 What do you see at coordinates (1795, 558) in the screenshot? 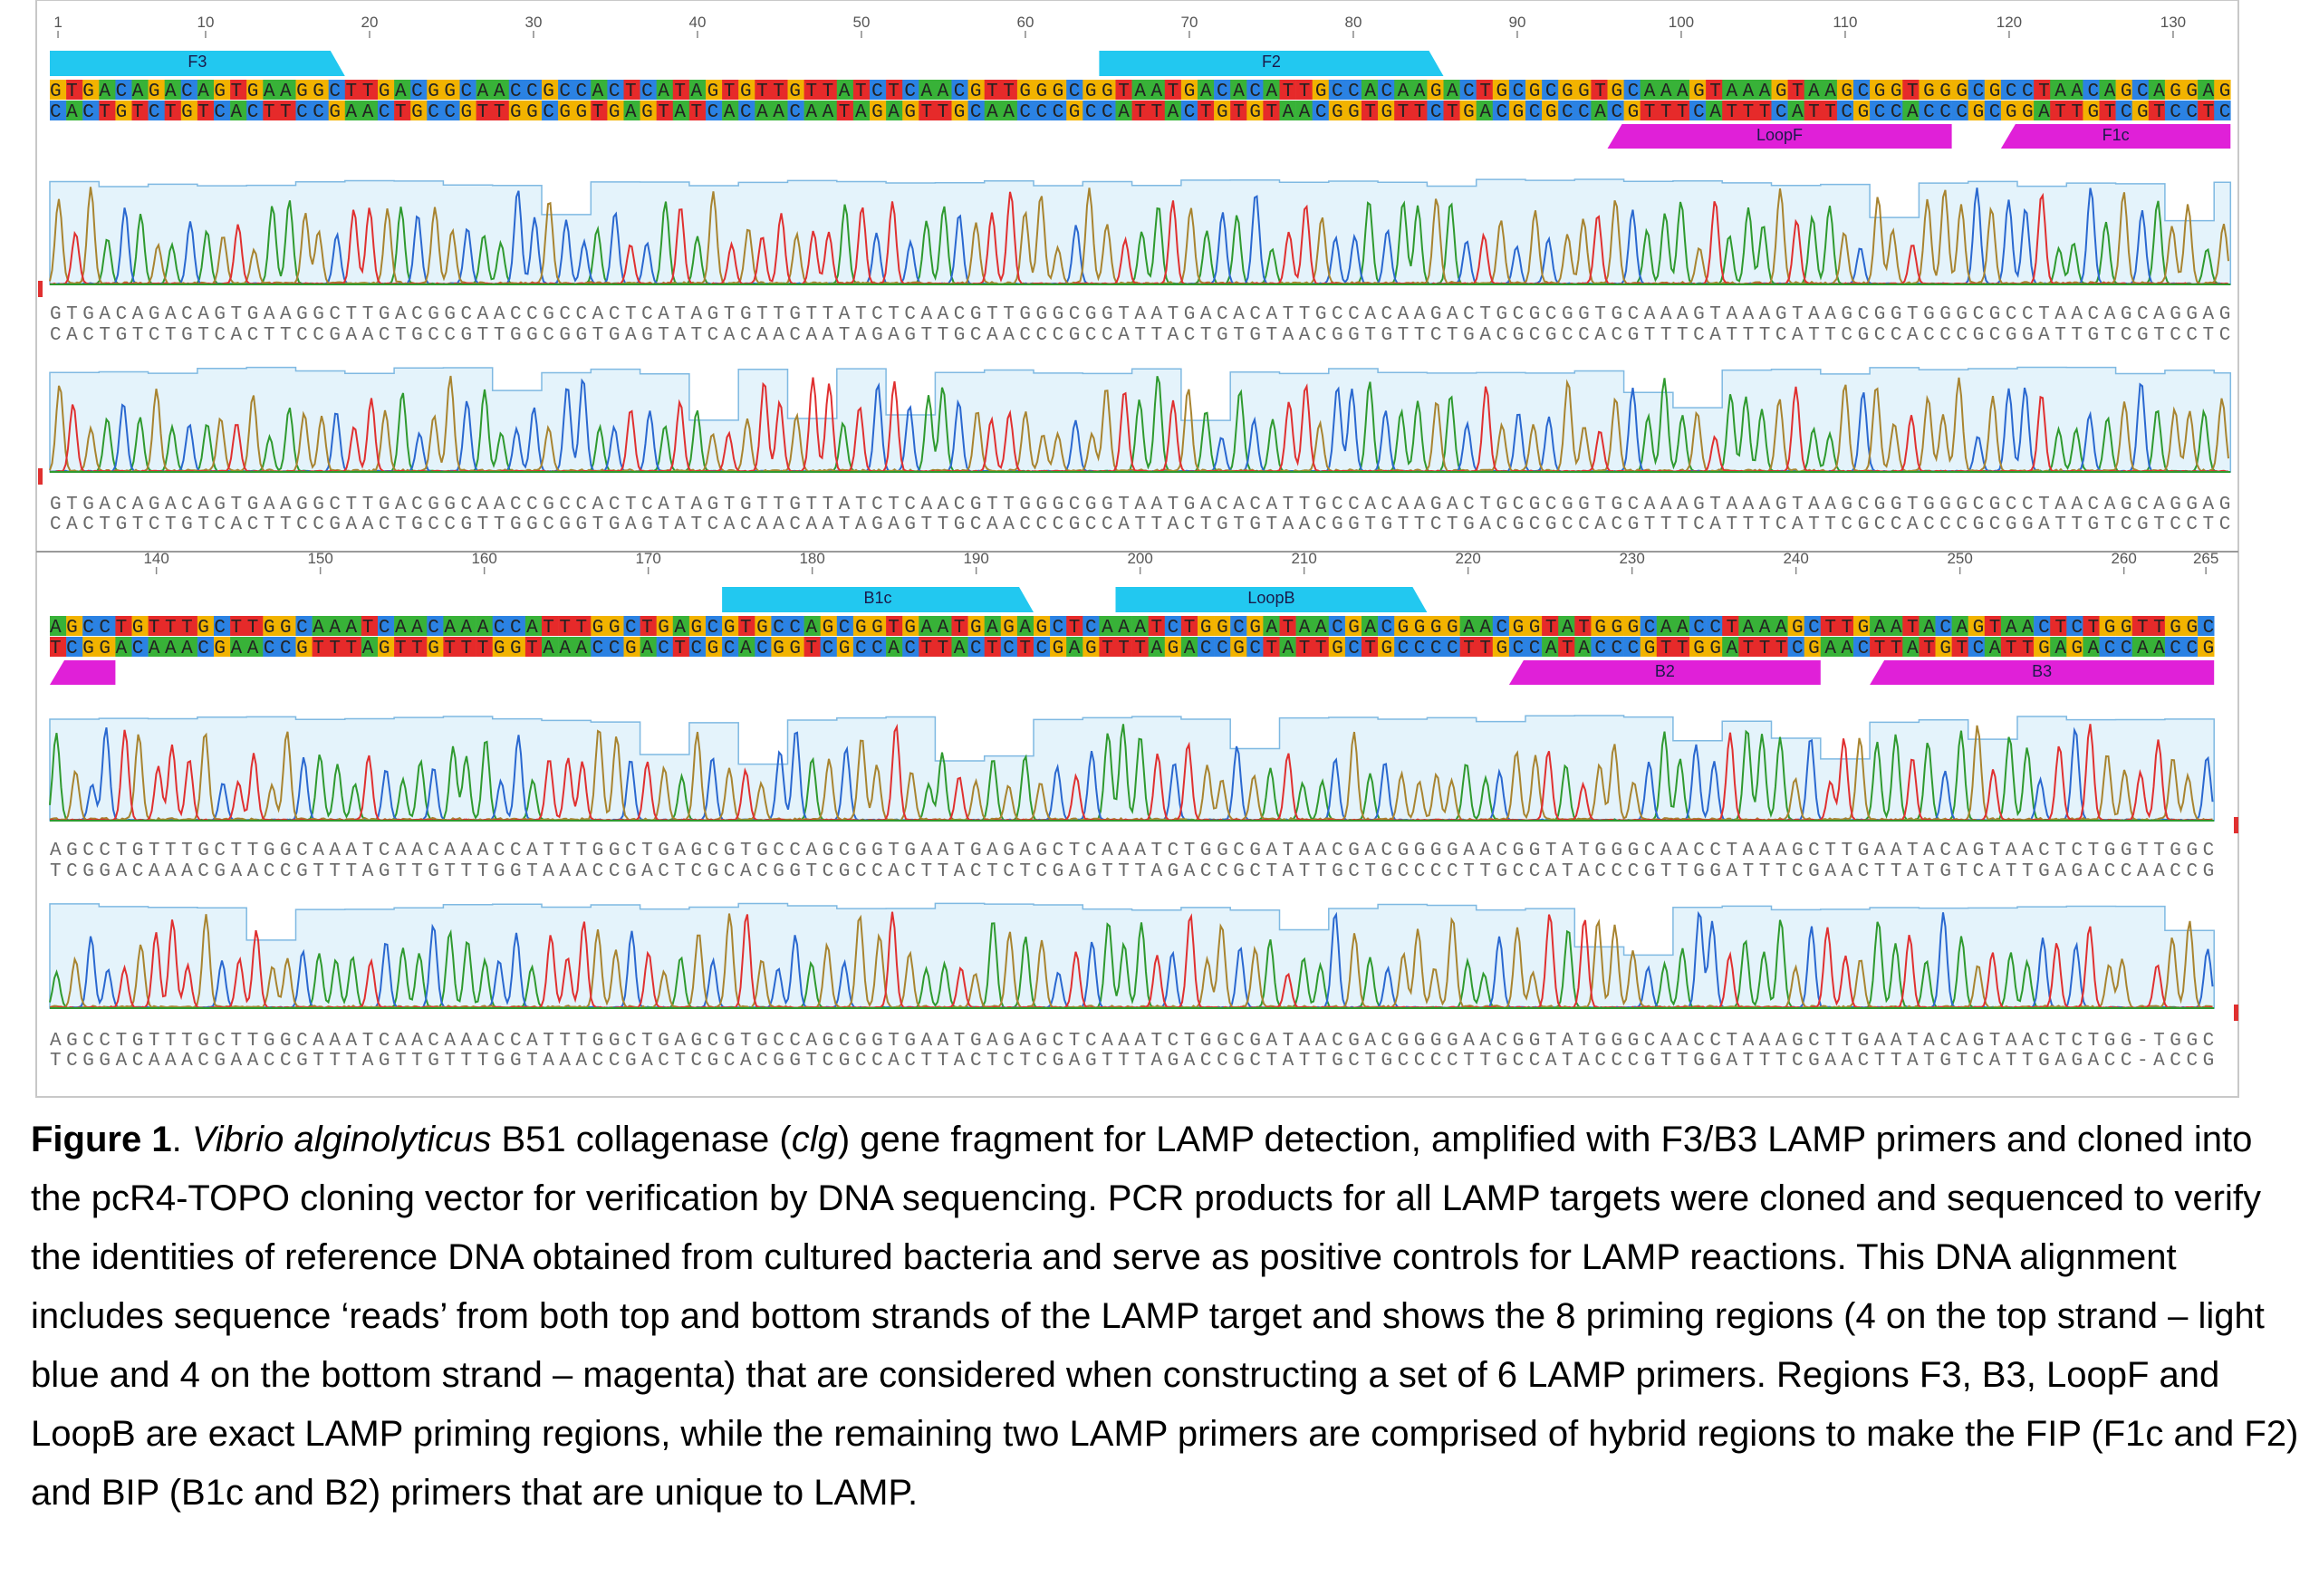
I see `ruler-label: 240` at bounding box center [1795, 558].